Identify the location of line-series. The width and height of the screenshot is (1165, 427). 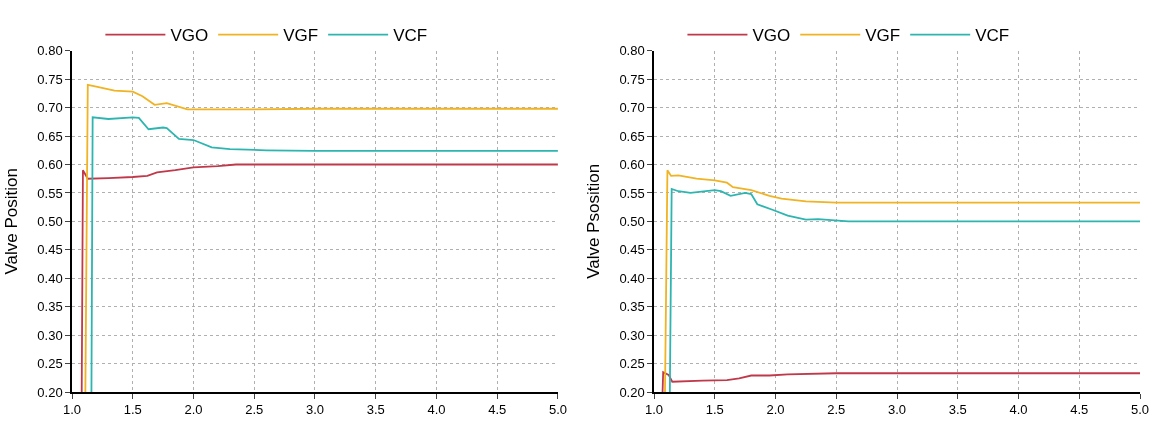
(900, 381).